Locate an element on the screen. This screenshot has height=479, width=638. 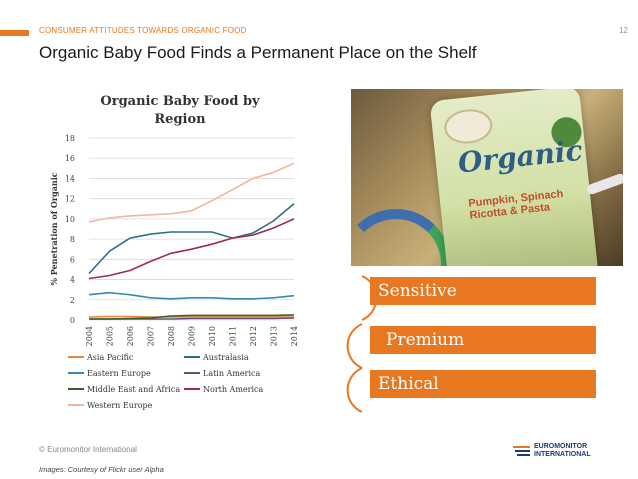
baby-food-pouch: Organic Pumpkin, Spinach Ricotta & Pasta is located at coordinates (514, 177).